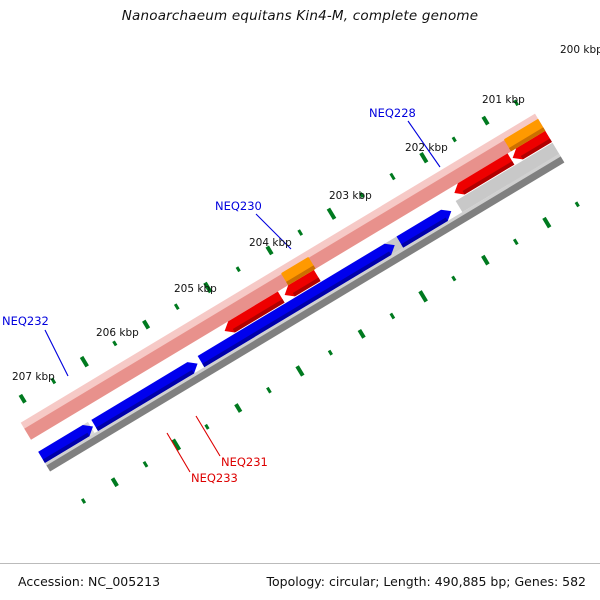  I want to click on gene-NEQ227-small, so click(301, 285).